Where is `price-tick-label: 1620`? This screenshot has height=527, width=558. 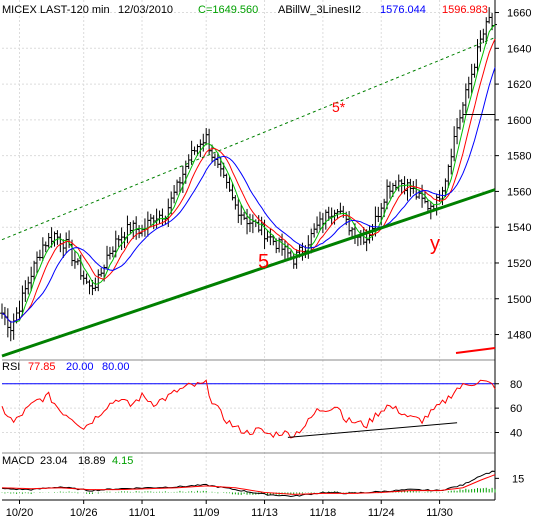 price-tick-label: 1620 is located at coordinates (519, 85).